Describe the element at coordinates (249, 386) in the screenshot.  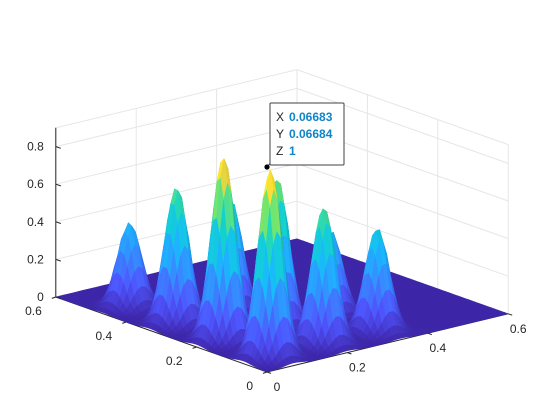
I see `y-tick-label: 0` at that location.